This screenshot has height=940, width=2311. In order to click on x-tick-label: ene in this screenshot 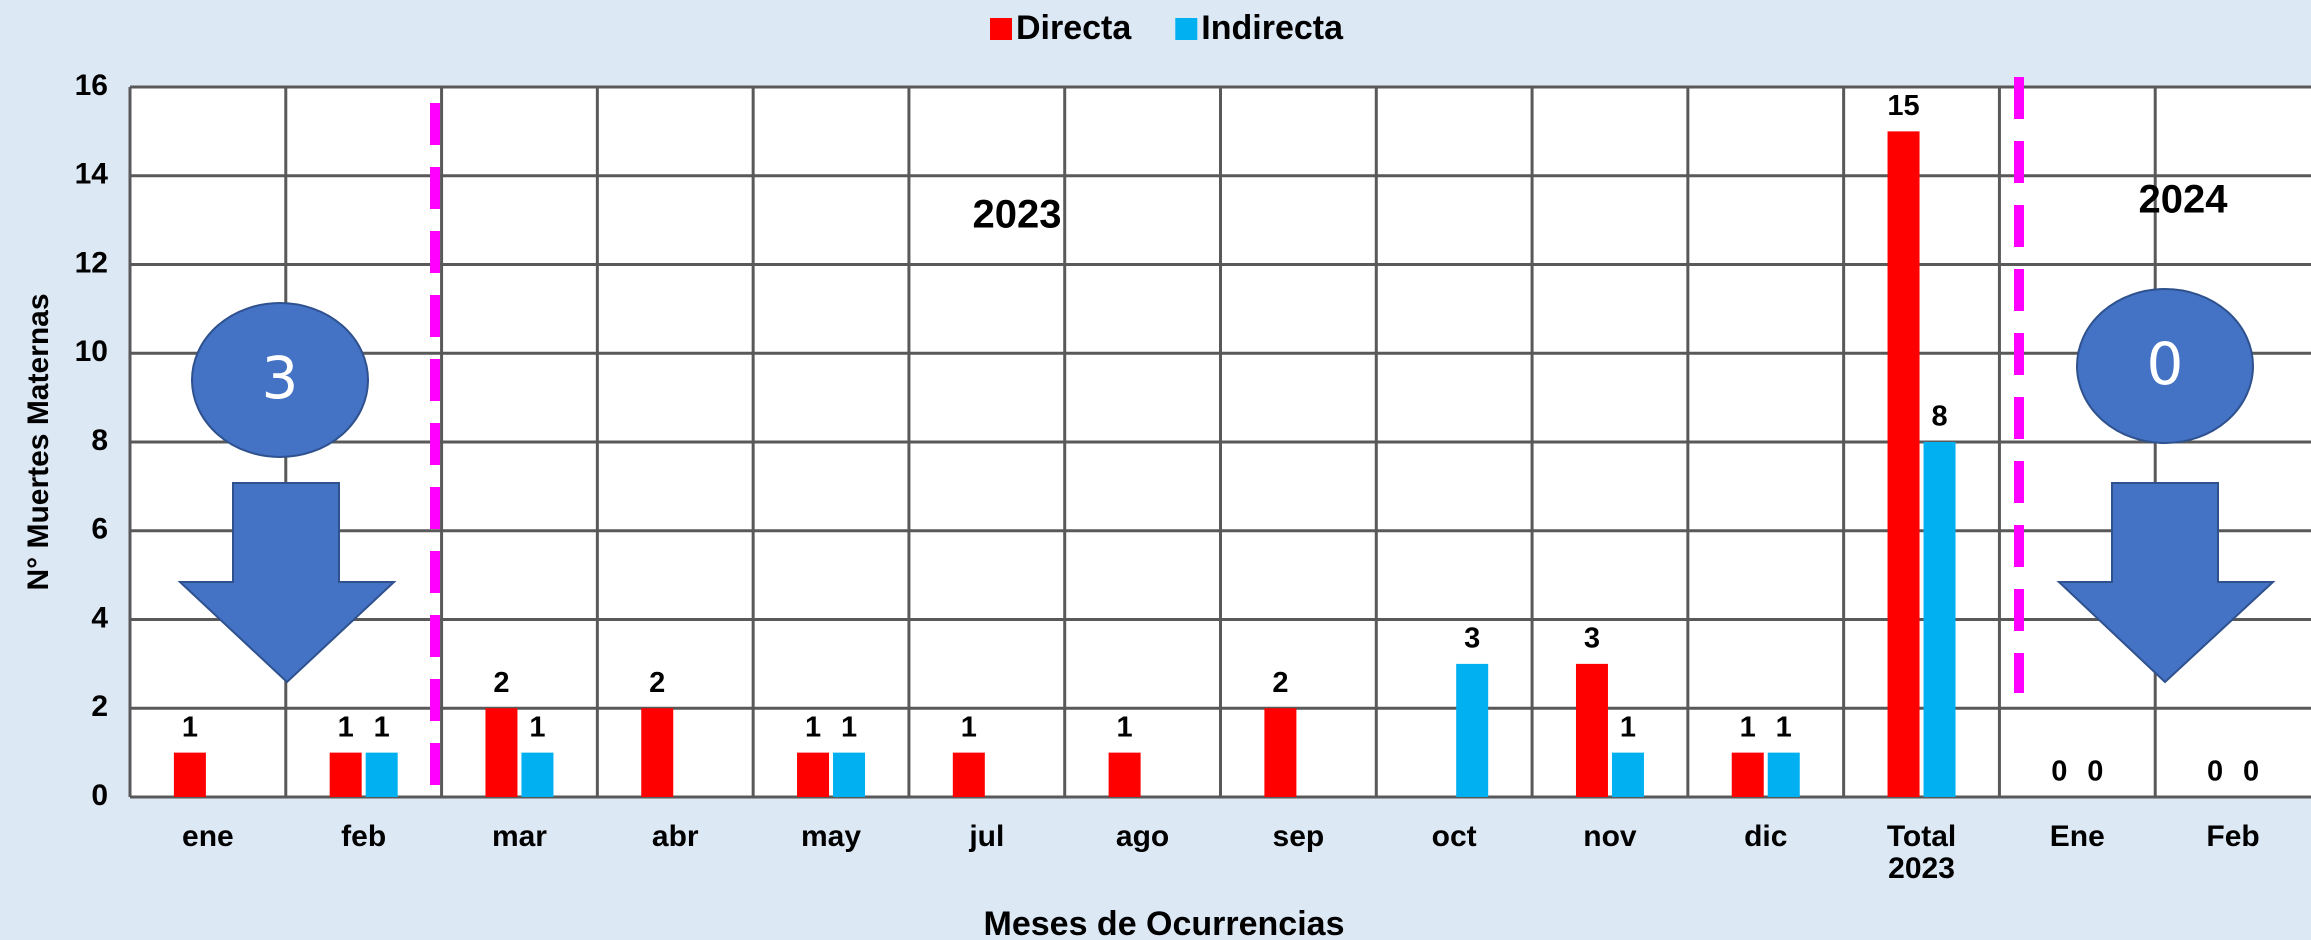, I will do `click(208, 836)`.